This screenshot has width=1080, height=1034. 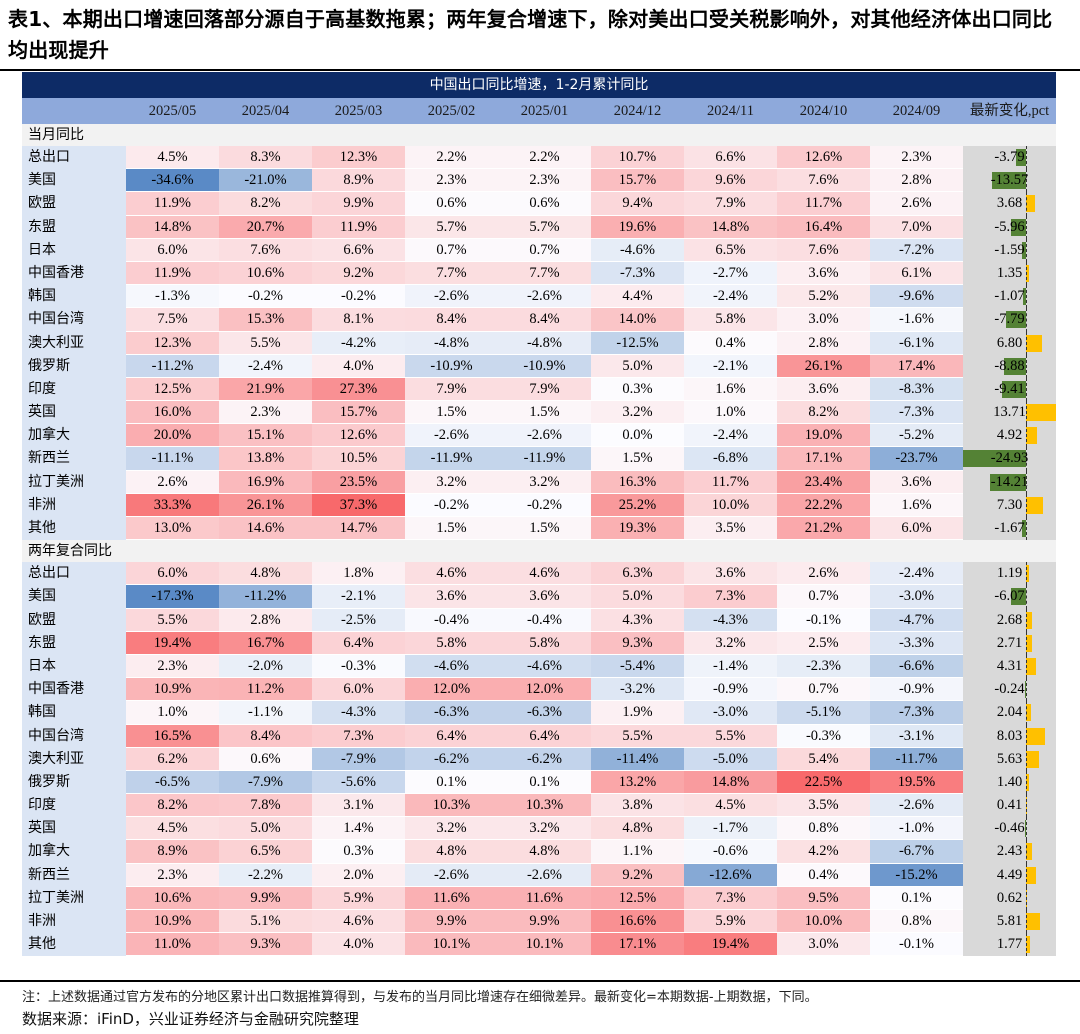 What do you see at coordinates (539, 135) in the screenshot?
I see `section-header: 当月同比` at bounding box center [539, 135].